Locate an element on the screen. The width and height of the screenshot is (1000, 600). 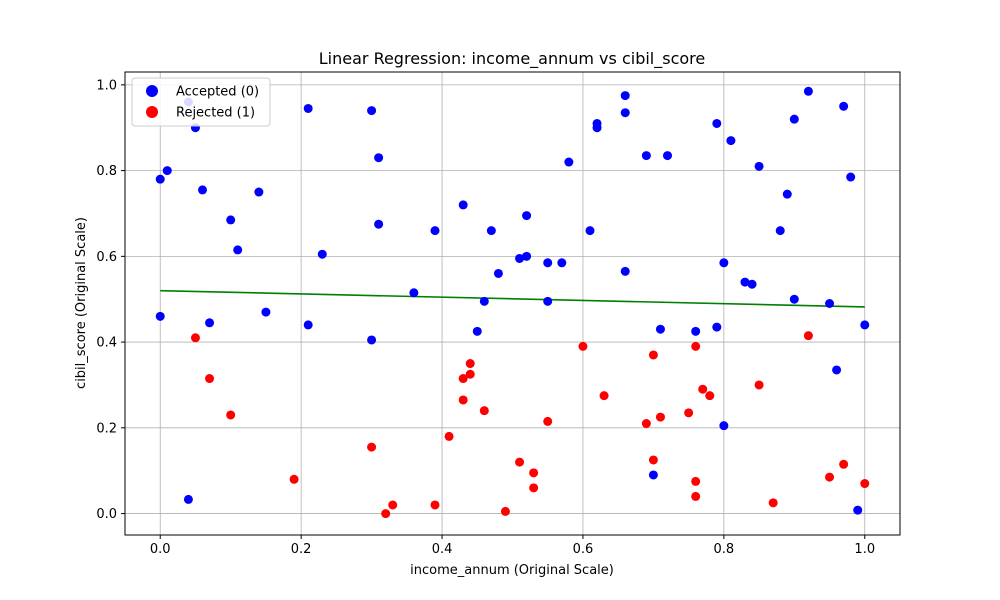
legend-rejected-marker is located at coordinates (152, 112).